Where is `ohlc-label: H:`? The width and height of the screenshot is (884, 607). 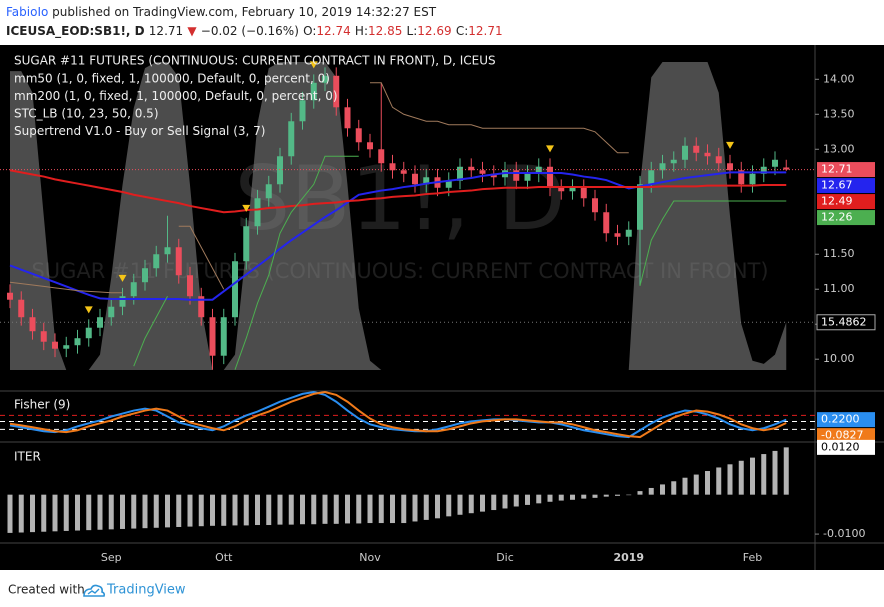
ohlc-label: H: is located at coordinates (361, 31).